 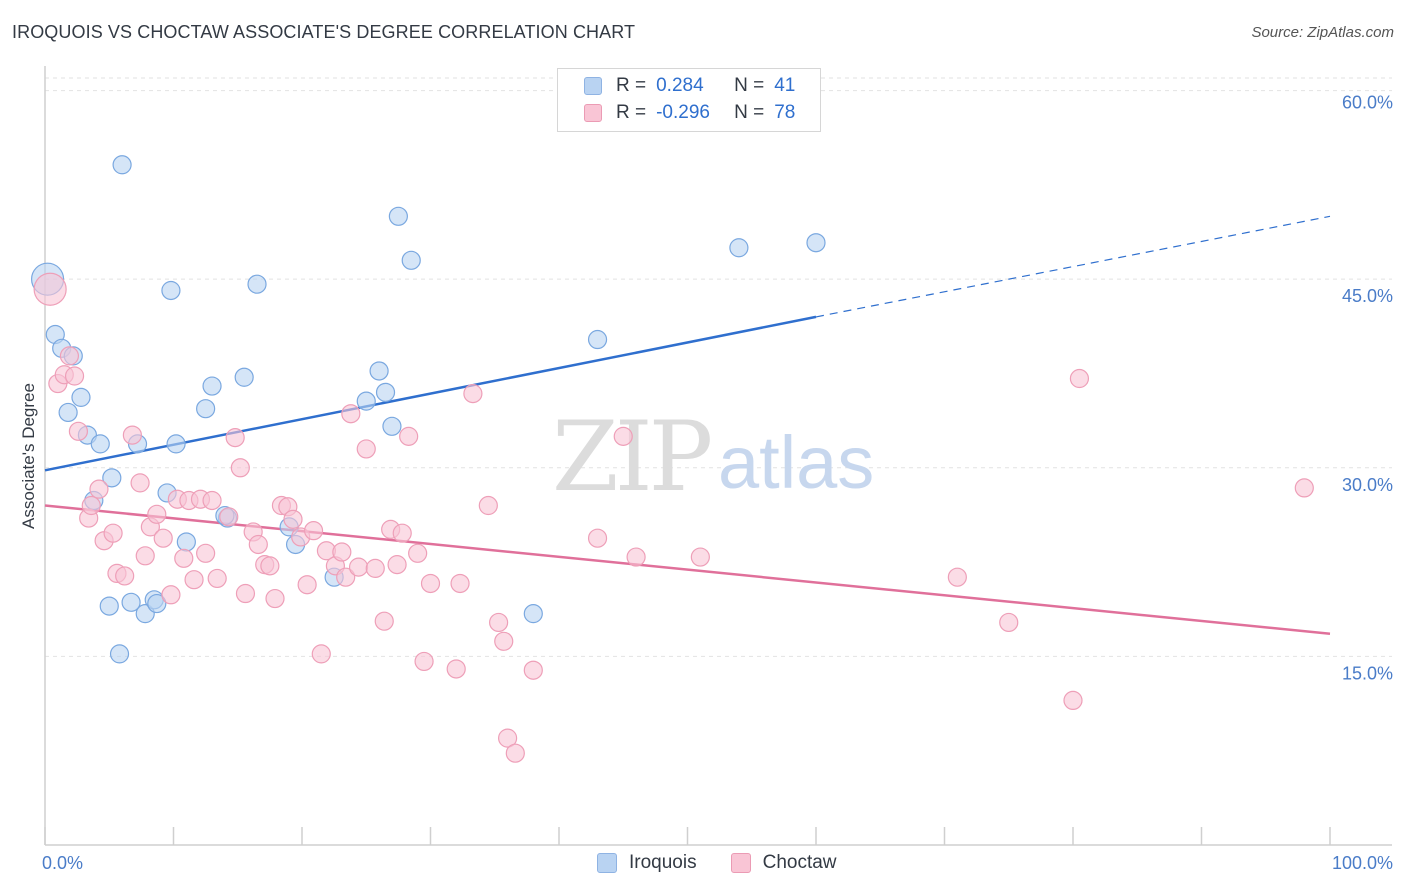 I want to click on y-tick-label: 30.0%, so click(x=1367, y=485).